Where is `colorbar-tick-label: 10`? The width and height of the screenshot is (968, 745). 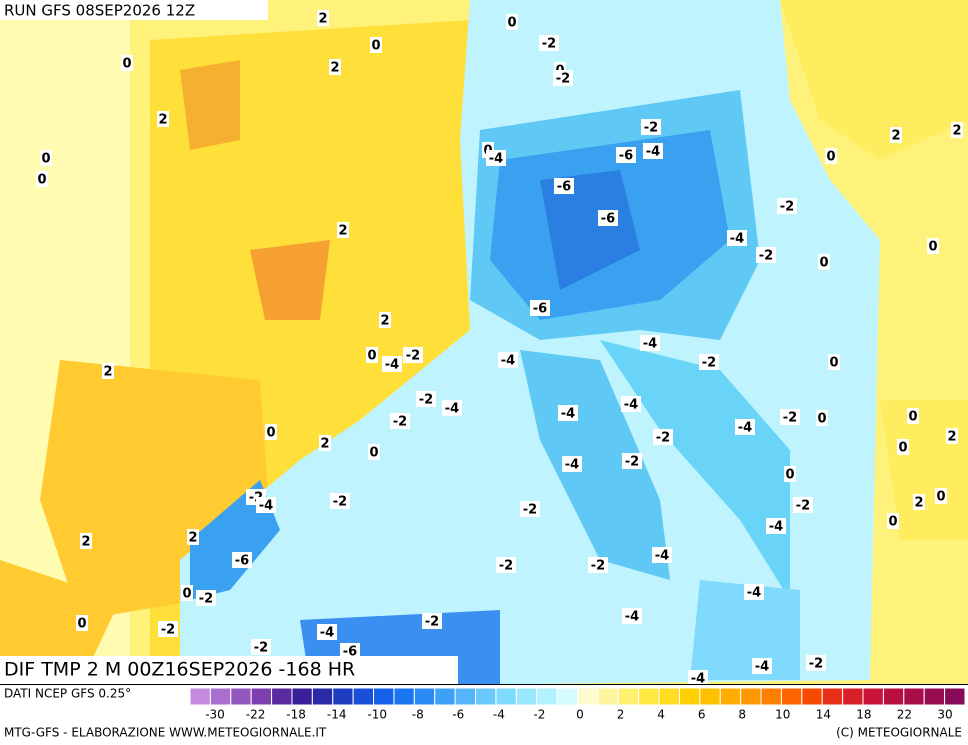 colorbar-tick-label: 10 is located at coordinates (782, 715).